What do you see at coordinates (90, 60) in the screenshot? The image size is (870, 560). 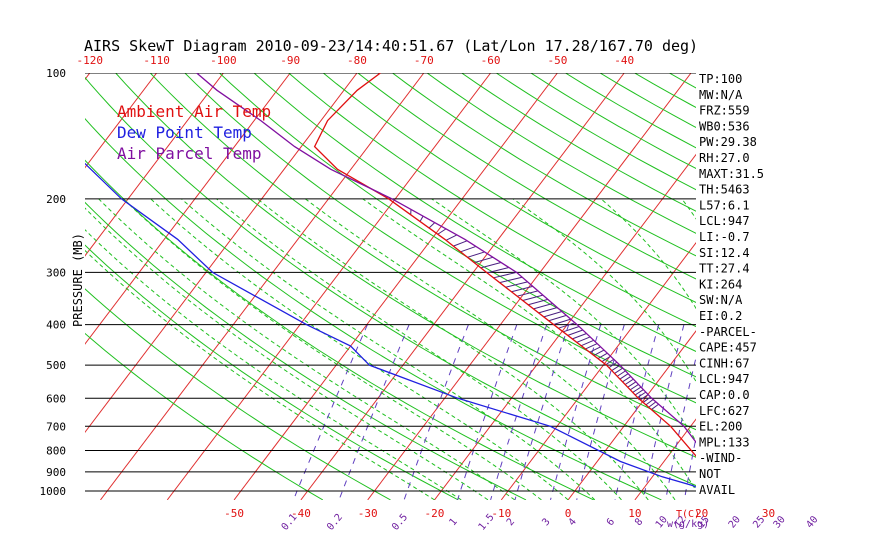 I see `top-temp-tick-label: -120` at bounding box center [90, 60].